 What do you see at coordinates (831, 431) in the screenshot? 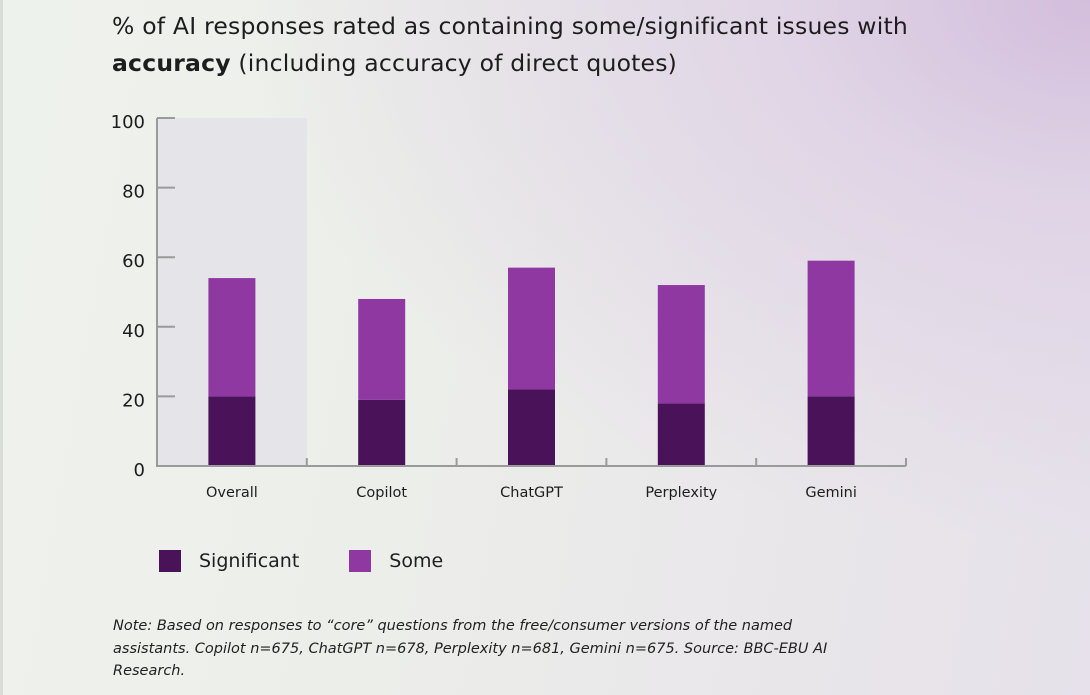
I see `bar-gemini-significant` at bounding box center [831, 431].